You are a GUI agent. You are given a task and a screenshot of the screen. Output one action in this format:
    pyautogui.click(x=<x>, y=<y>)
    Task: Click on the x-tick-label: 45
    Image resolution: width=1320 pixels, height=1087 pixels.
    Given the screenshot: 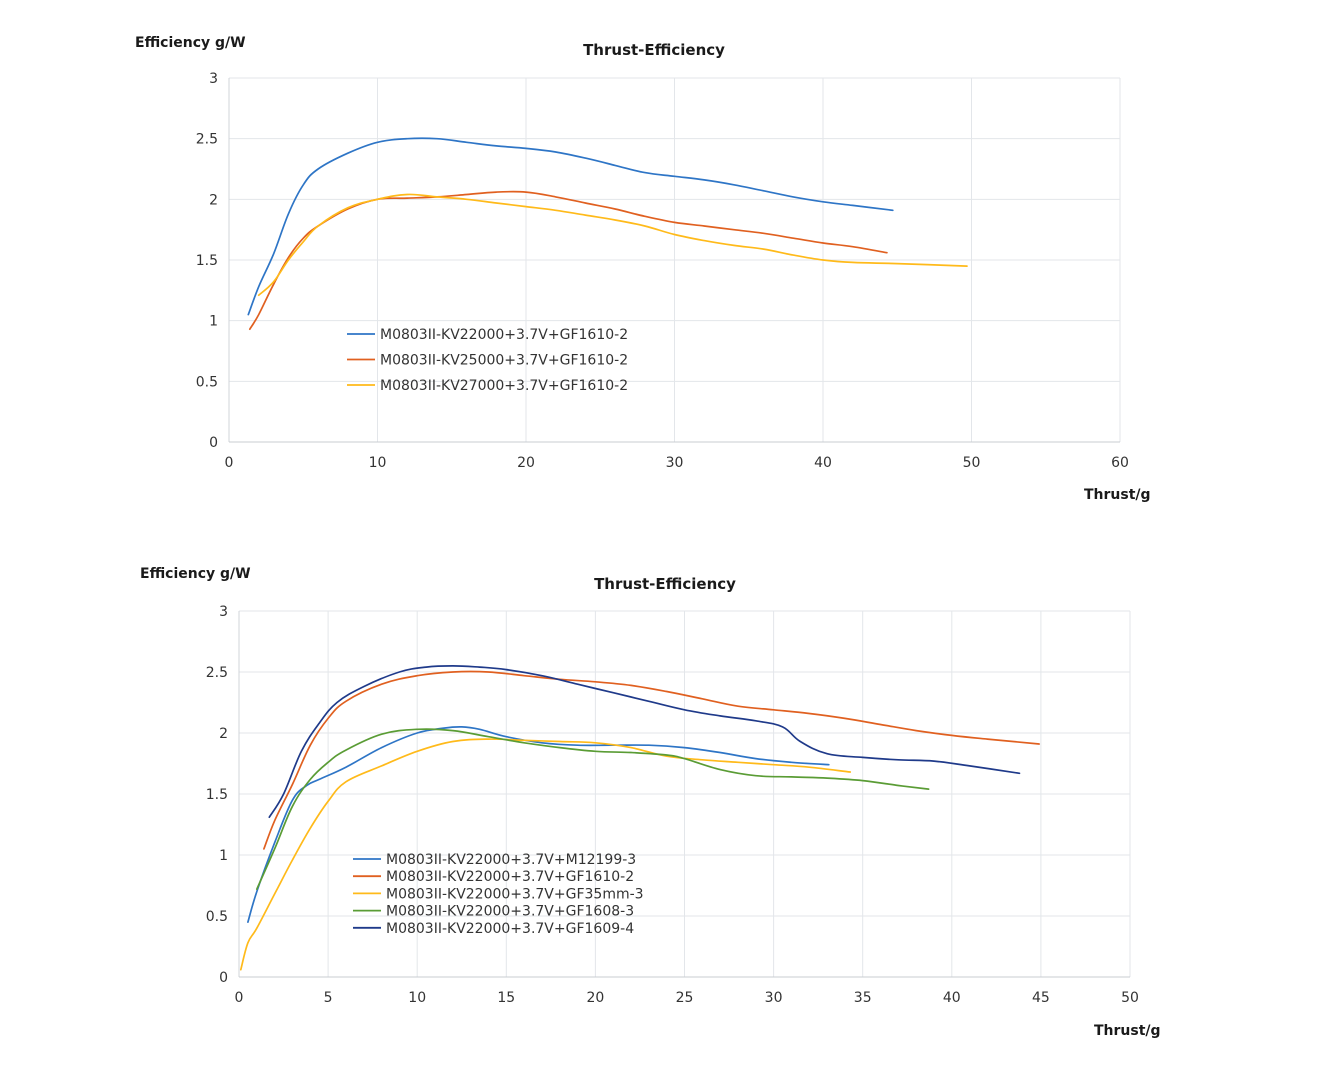 What is the action you would take?
    pyautogui.click(x=1041, y=998)
    